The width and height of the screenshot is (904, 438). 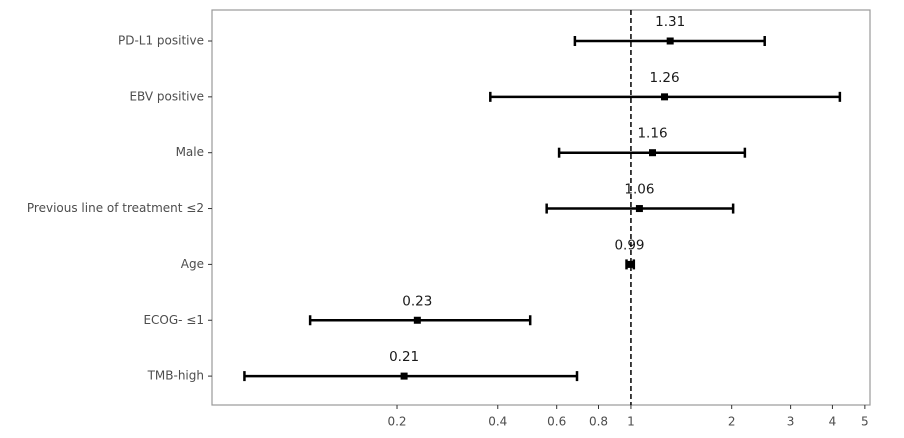 What do you see at coordinates (497, 422) in the screenshot?
I see `x-tick-label: 0.4` at bounding box center [497, 422].